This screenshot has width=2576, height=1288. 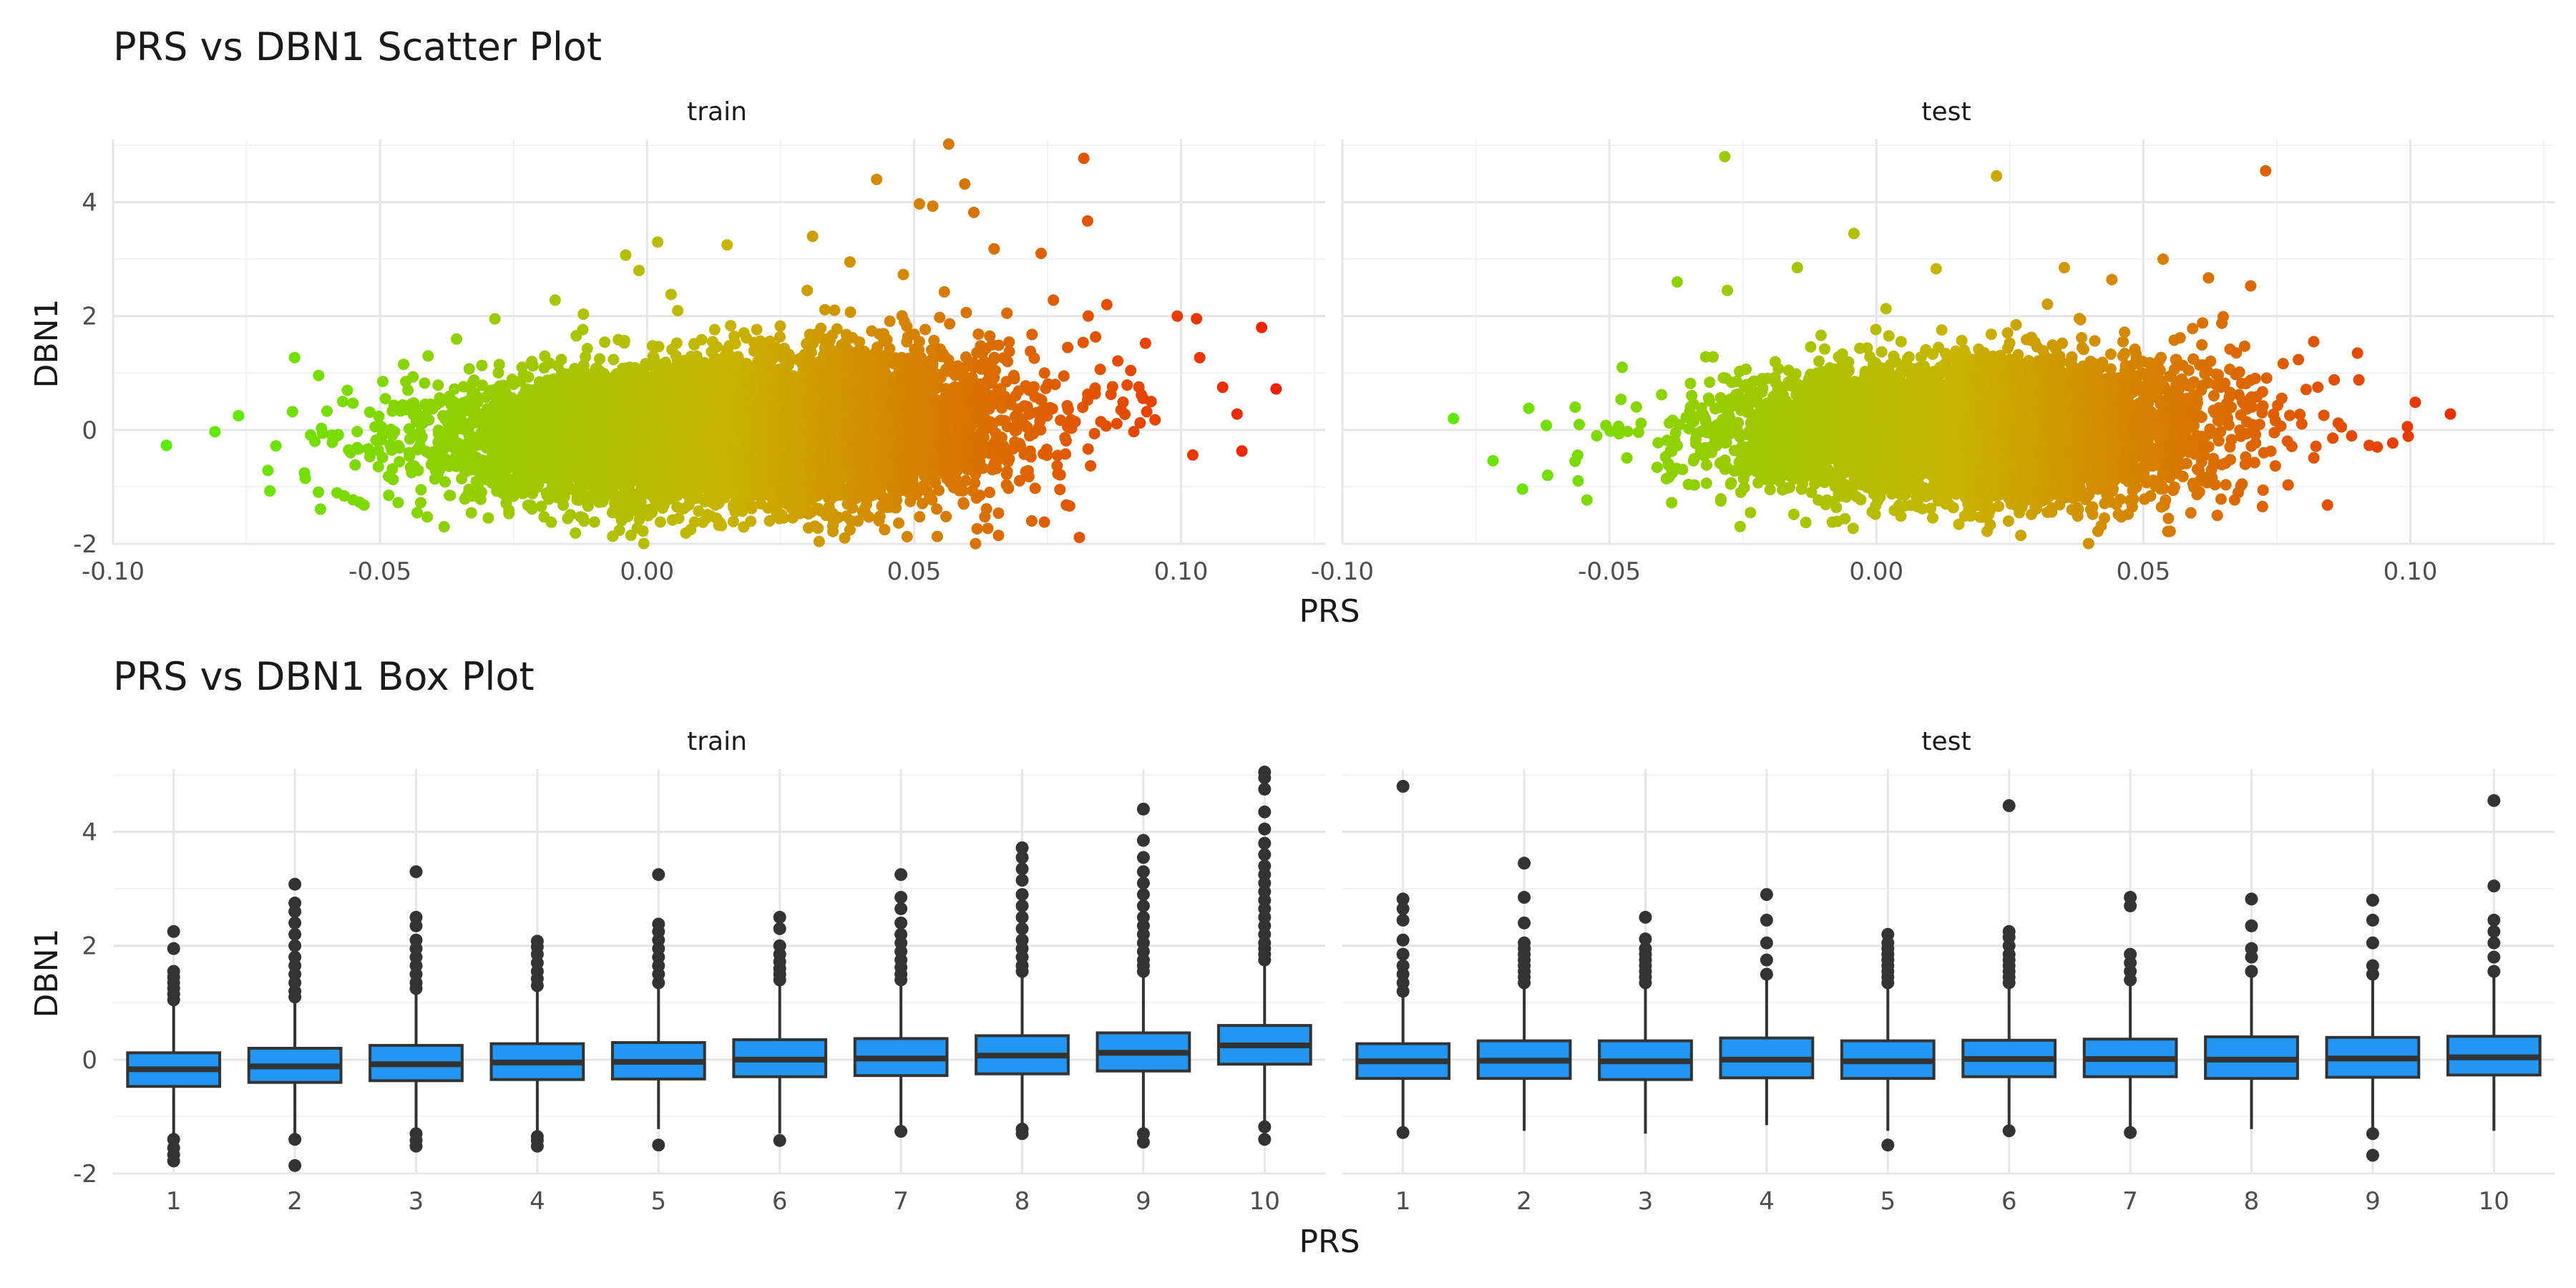 What do you see at coordinates (379, 571) in the screenshot?
I see `x-tick-label: -0.05` at bounding box center [379, 571].